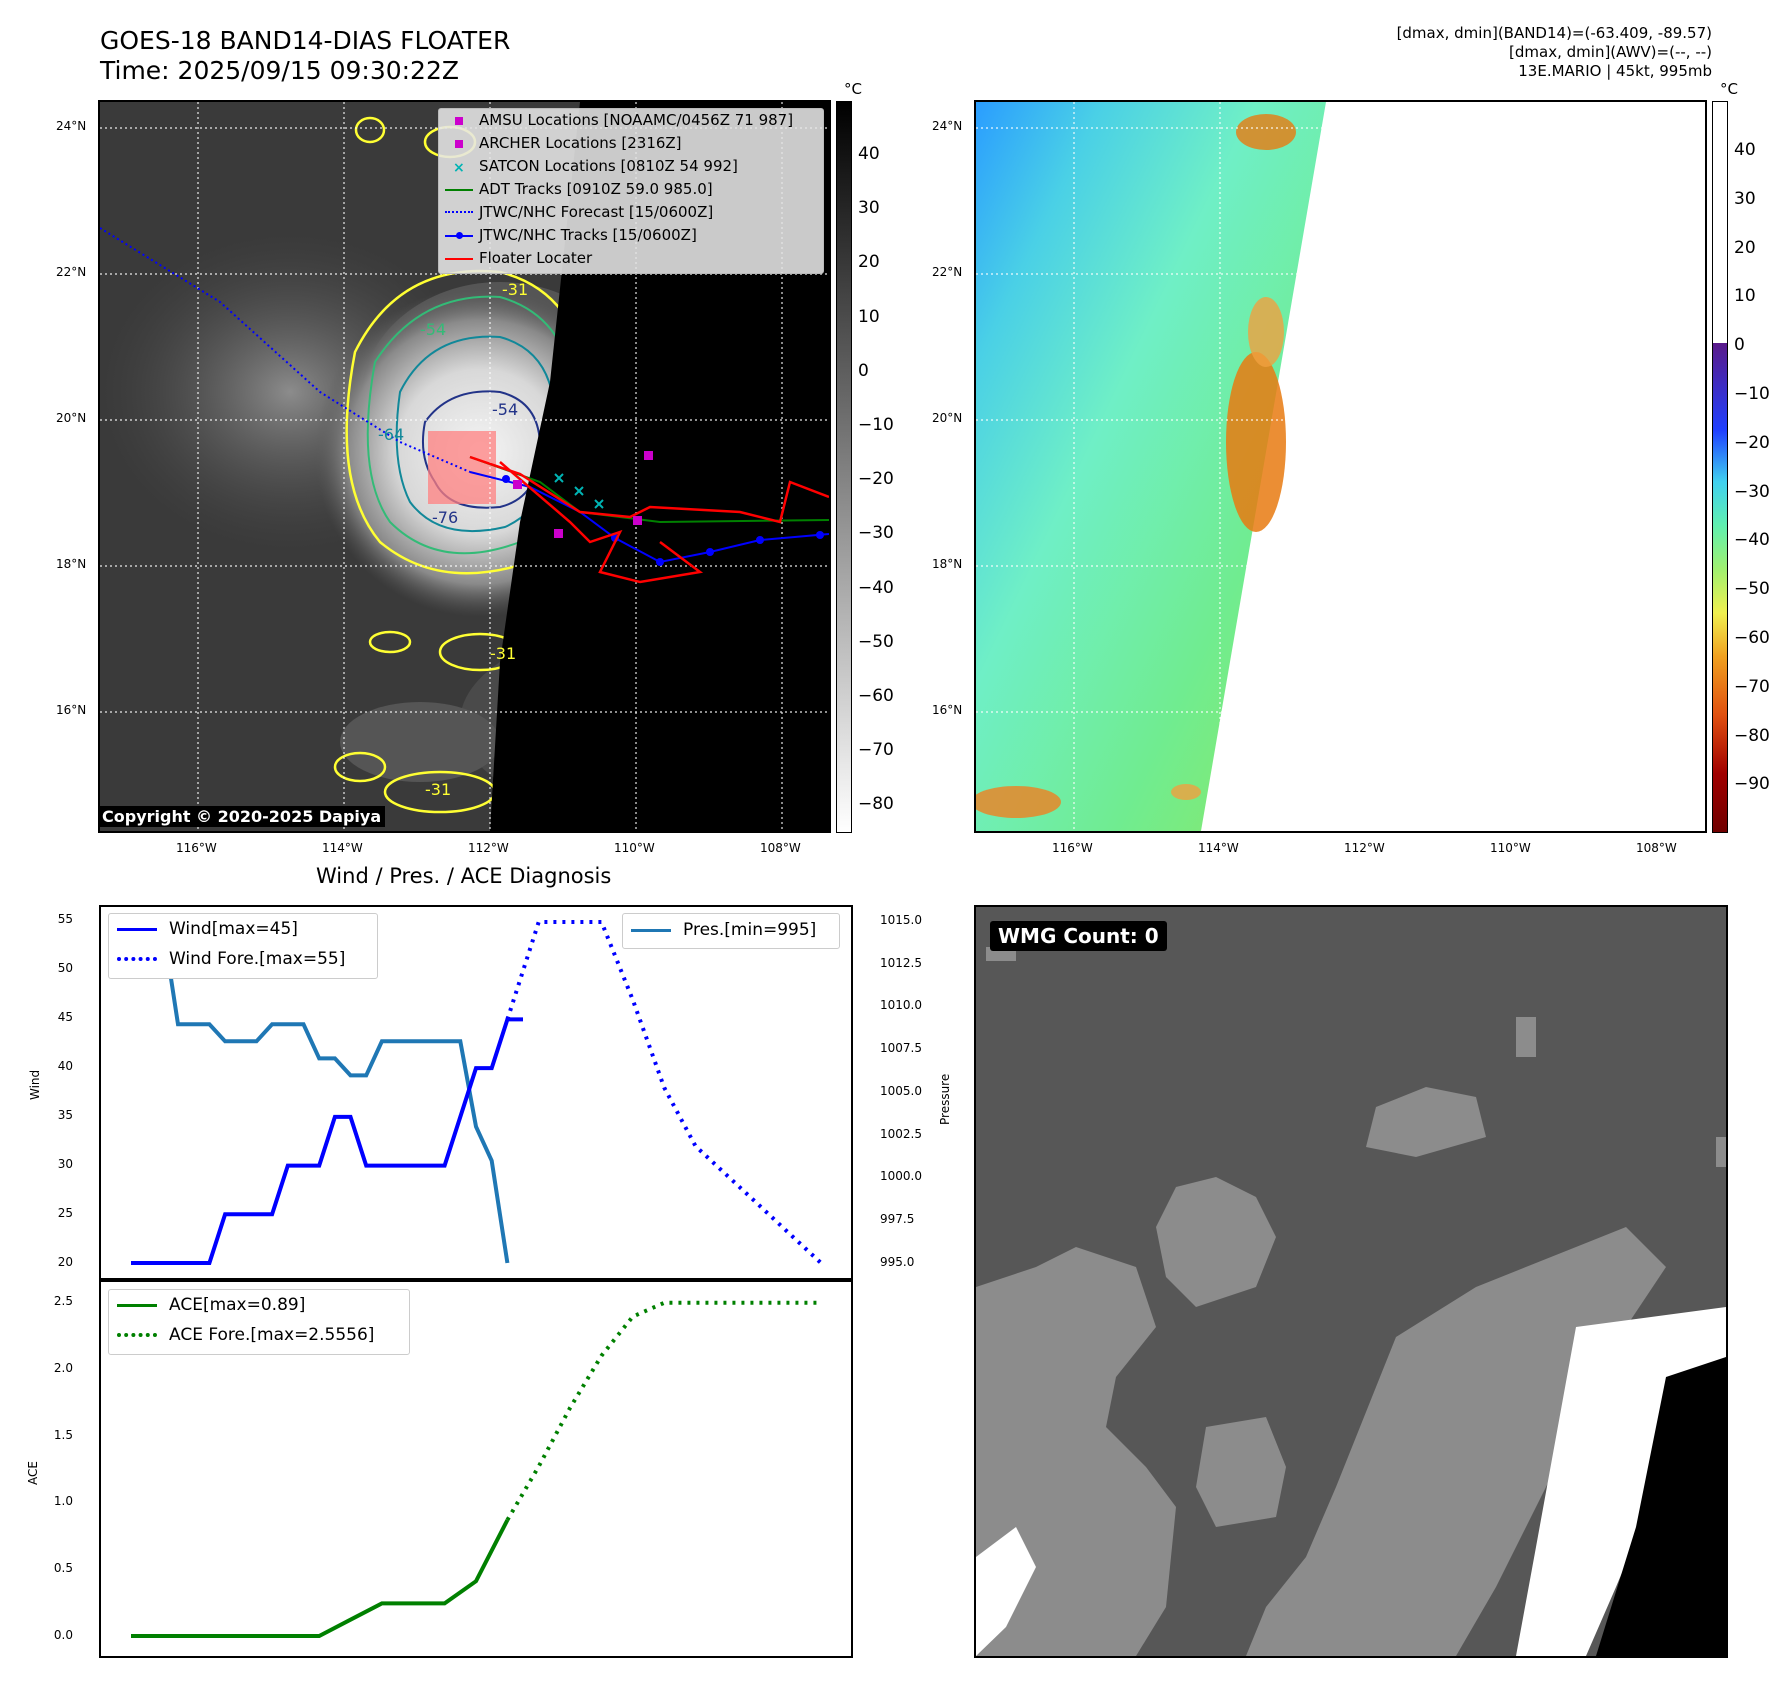 The width and height of the screenshot is (1792, 1690). What do you see at coordinates (1752, 540) in the screenshot?
I see `colorbar-tick-label: −40` at bounding box center [1752, 540].